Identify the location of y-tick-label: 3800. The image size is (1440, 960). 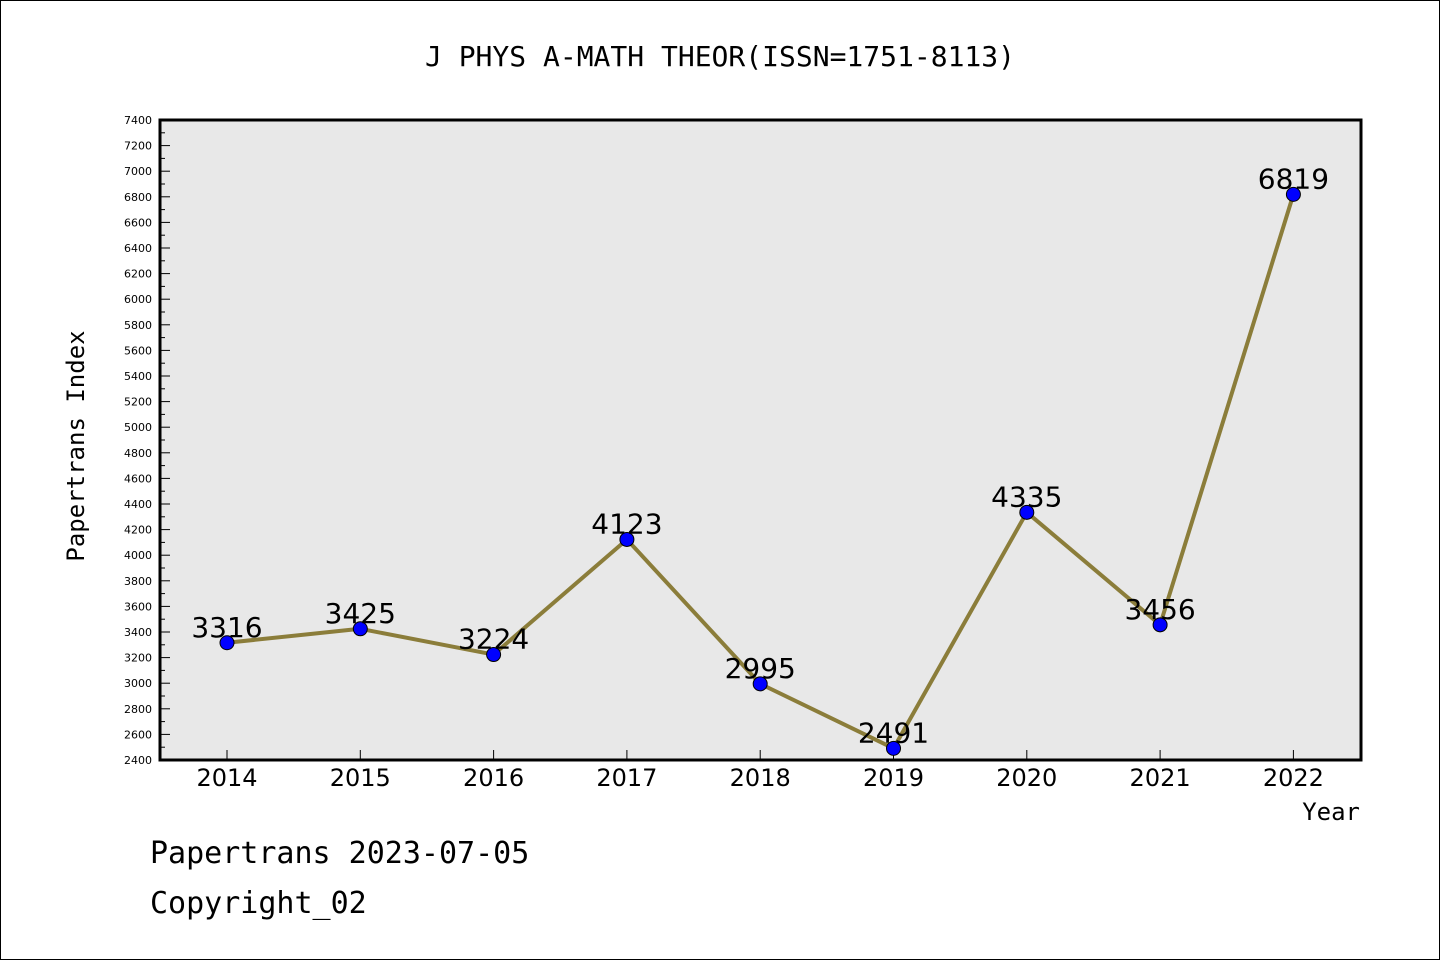
(138, 581).